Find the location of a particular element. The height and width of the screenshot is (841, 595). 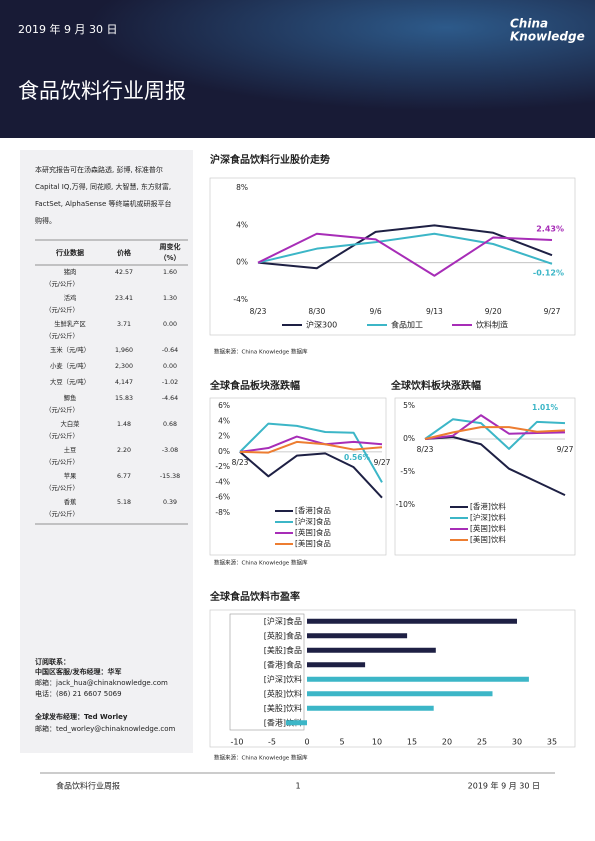

y-tick-label: 8% is located at coordinates (242, 187).